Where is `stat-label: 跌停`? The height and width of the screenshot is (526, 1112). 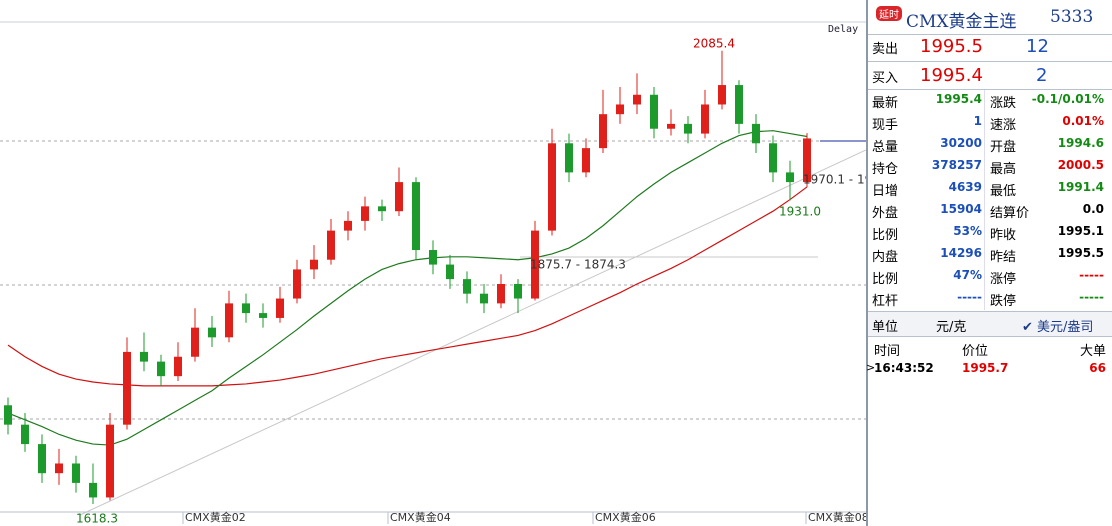
stat-label: 跌停 is located at coordinates (1003, 301).